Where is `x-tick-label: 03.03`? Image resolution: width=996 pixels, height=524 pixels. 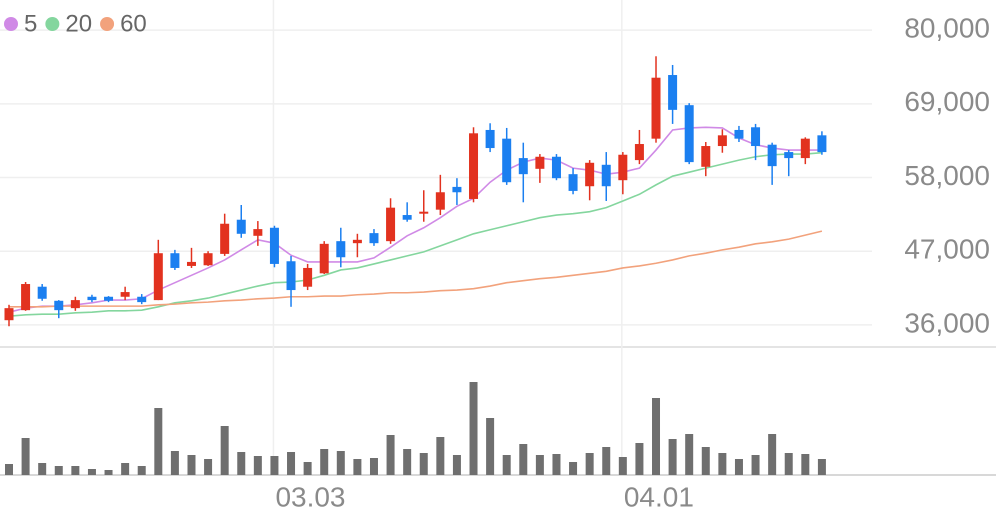
x-tick-label: 03.03 is located at coordinates (310, 496).